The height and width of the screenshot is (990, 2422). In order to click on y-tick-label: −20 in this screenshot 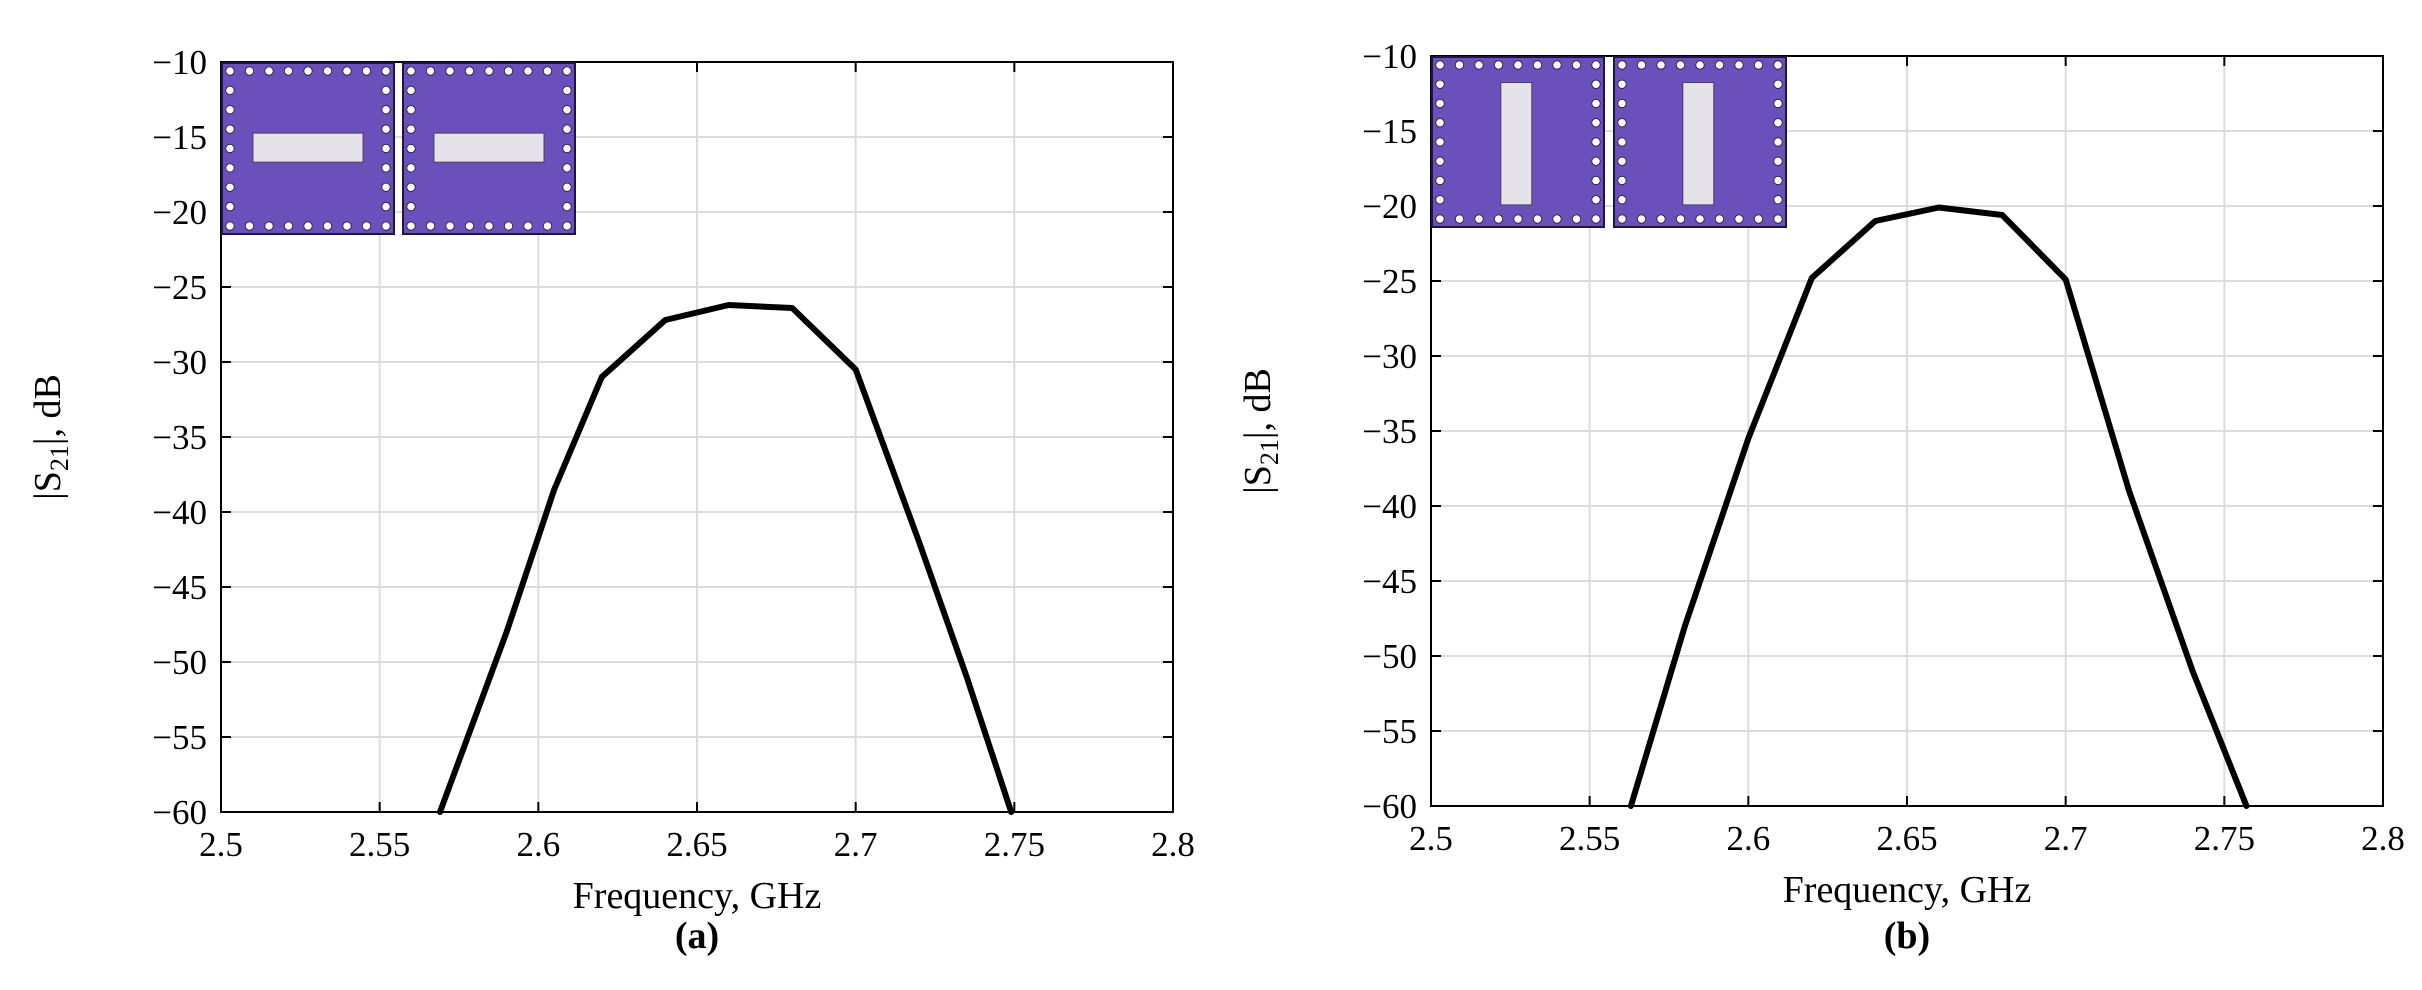, I will do `click(1389, 206)`.